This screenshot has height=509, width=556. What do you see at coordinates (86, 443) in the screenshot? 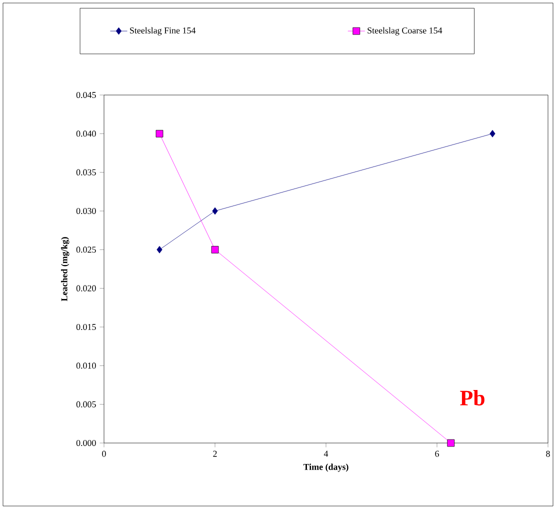
I see `y-tick-label: 0.000` at bounding box center [86, 443].